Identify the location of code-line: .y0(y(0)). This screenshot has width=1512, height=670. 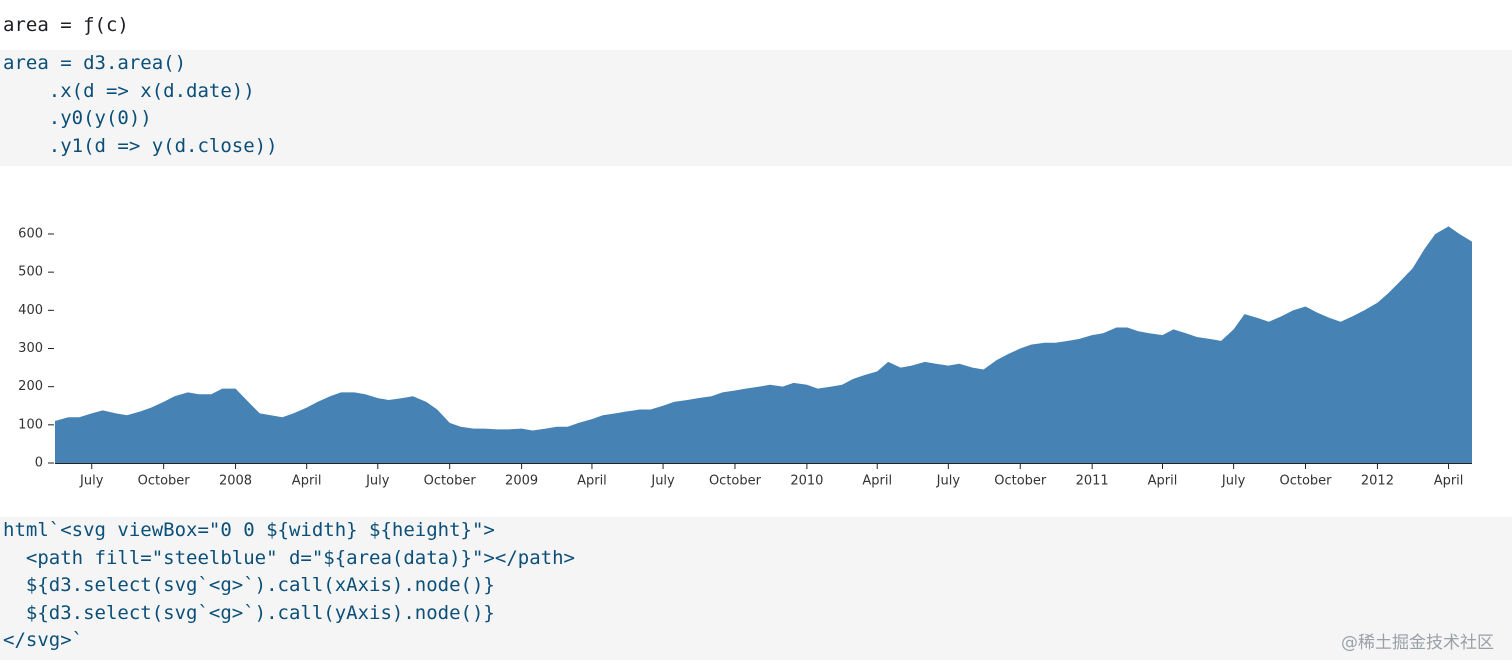
(77, 118).